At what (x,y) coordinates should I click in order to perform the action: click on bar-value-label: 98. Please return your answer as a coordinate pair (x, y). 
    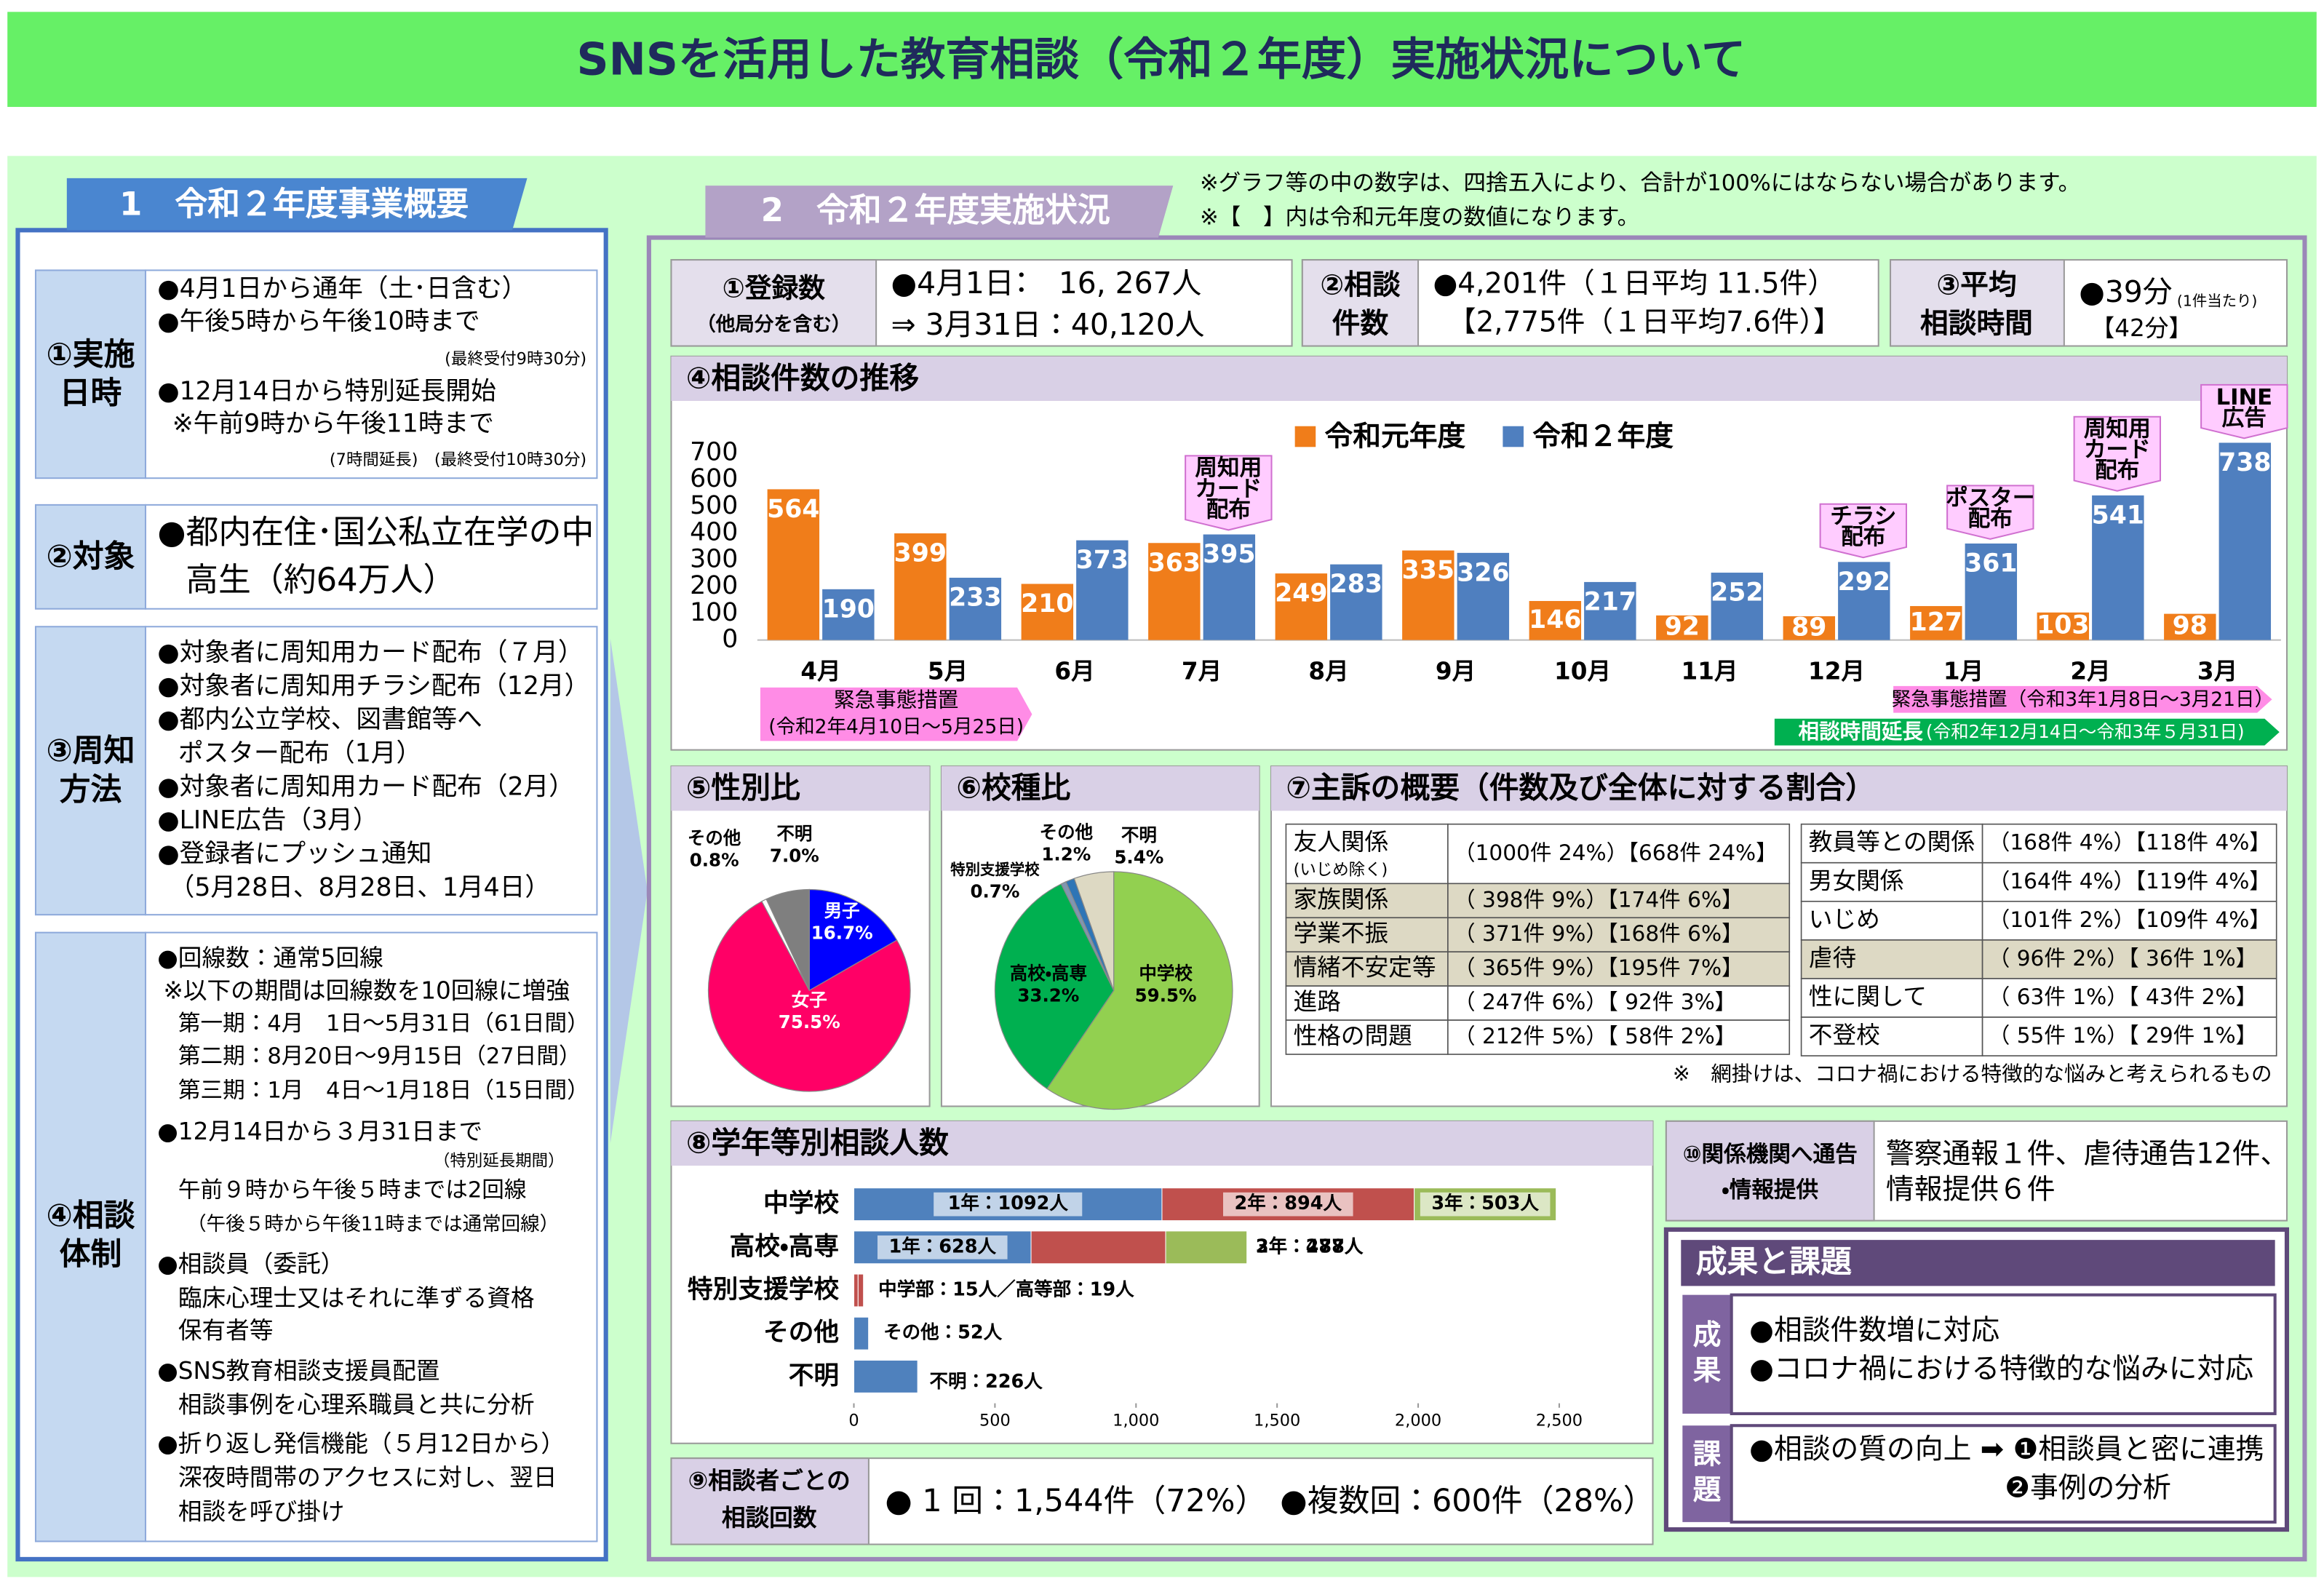
    Looking at the image, I should click on (2190, 626).